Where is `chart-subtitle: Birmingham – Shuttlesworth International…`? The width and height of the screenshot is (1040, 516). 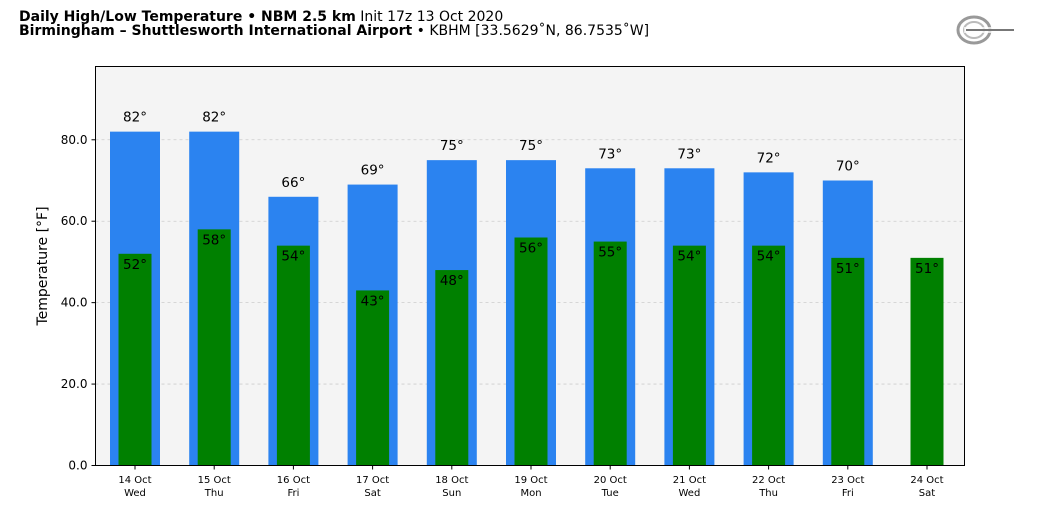 chart-subtitle: Birmingham – Shuttlesworth International… is located at coordinates (334, 31).